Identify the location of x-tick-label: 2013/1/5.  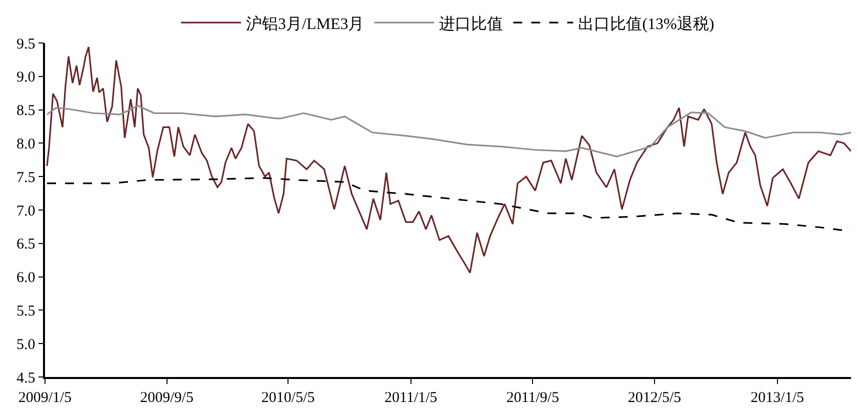
(777, 398).